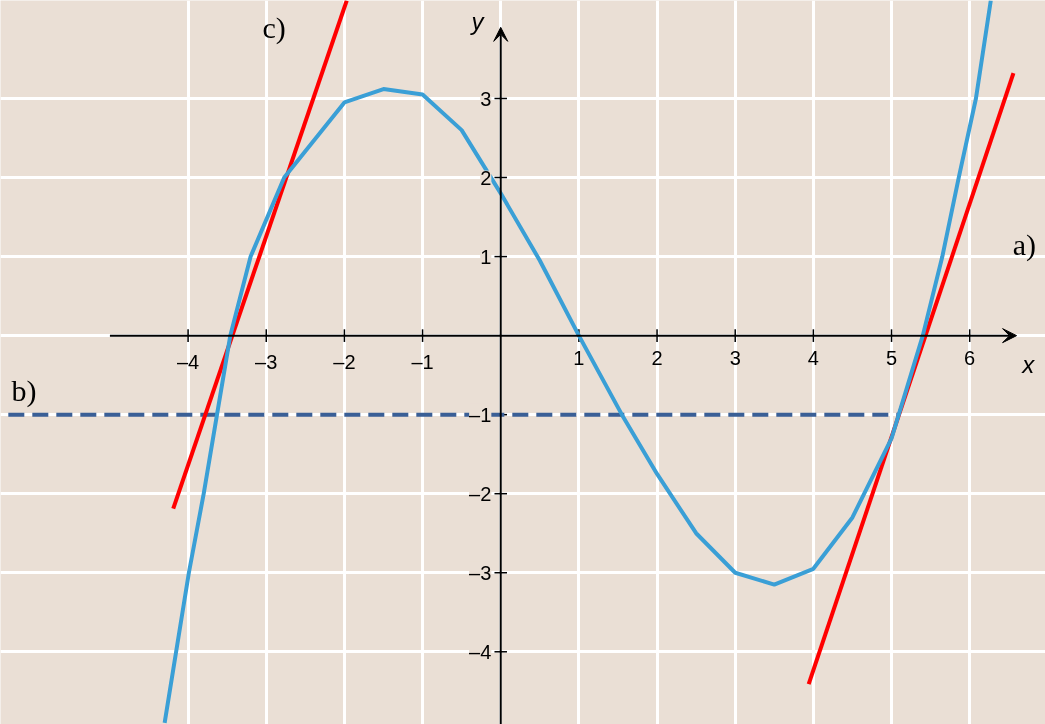  I want to click on x-tick-label: 4, so click(813, 358).